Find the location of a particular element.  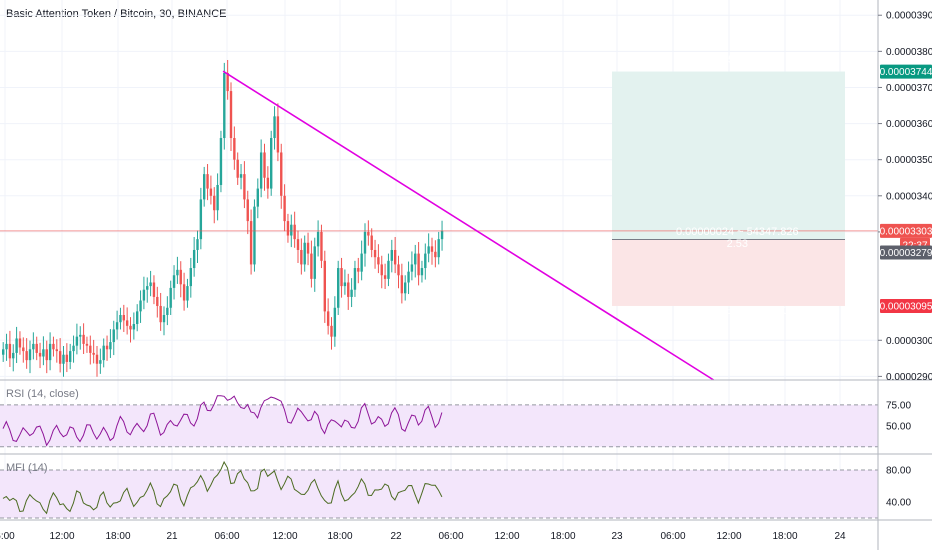

entry-label: 0.00000024 ~ 54347.826 2.53 is located at coordinates (737, 238).